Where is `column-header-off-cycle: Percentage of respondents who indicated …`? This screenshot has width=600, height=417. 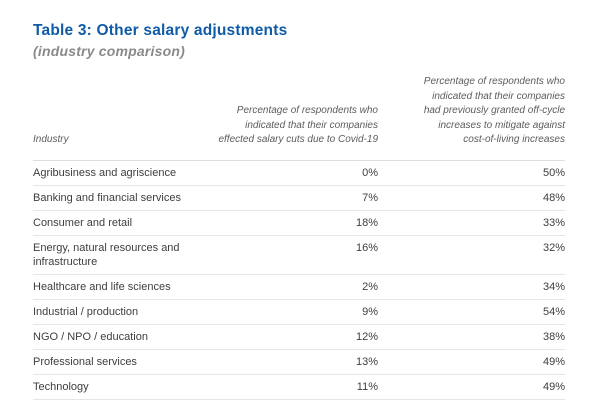
column-header-off-cycle: Percentage of respondents who indicated … is located at coordinates (471, 118).